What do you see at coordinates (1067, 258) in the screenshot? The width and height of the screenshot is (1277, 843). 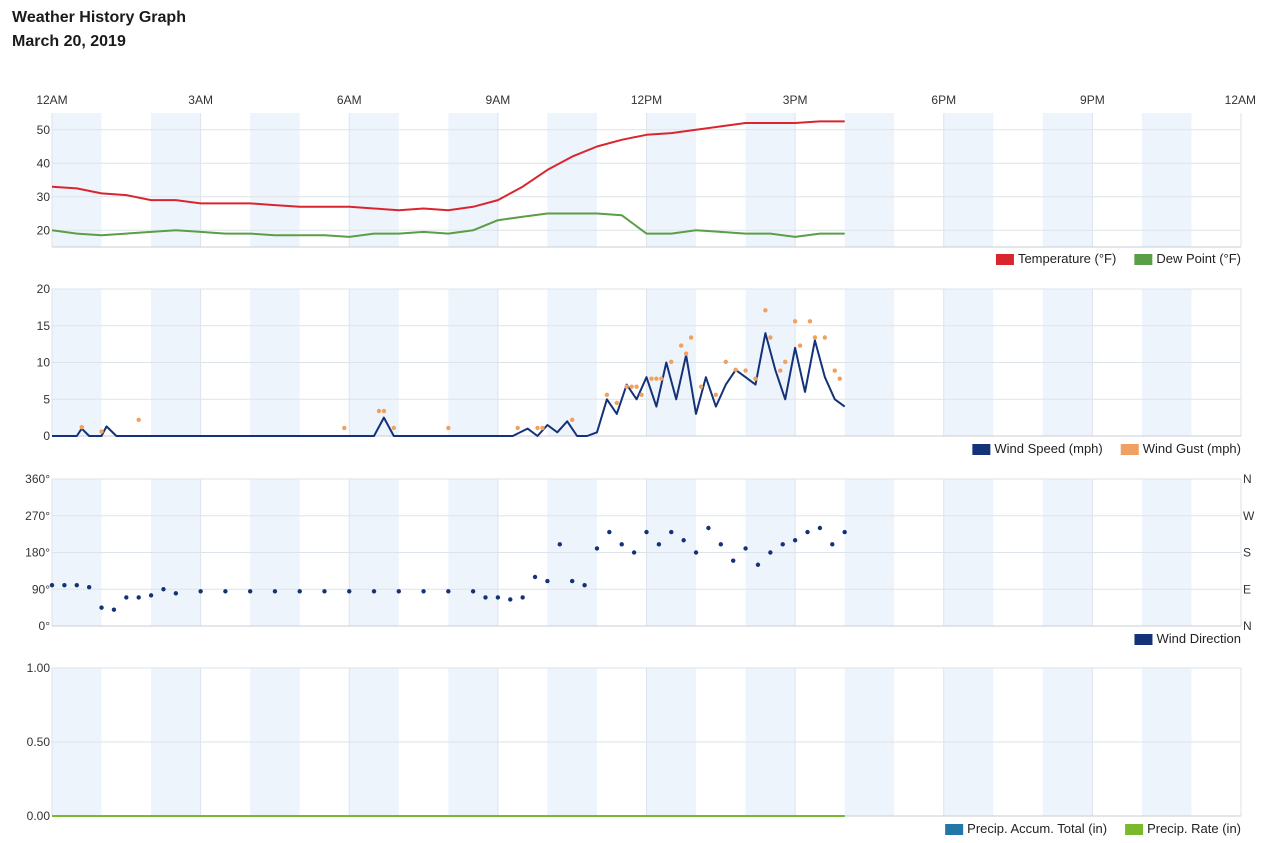 I see `legend-label: Temperature (°F)` at bounding box center [1067, 258].